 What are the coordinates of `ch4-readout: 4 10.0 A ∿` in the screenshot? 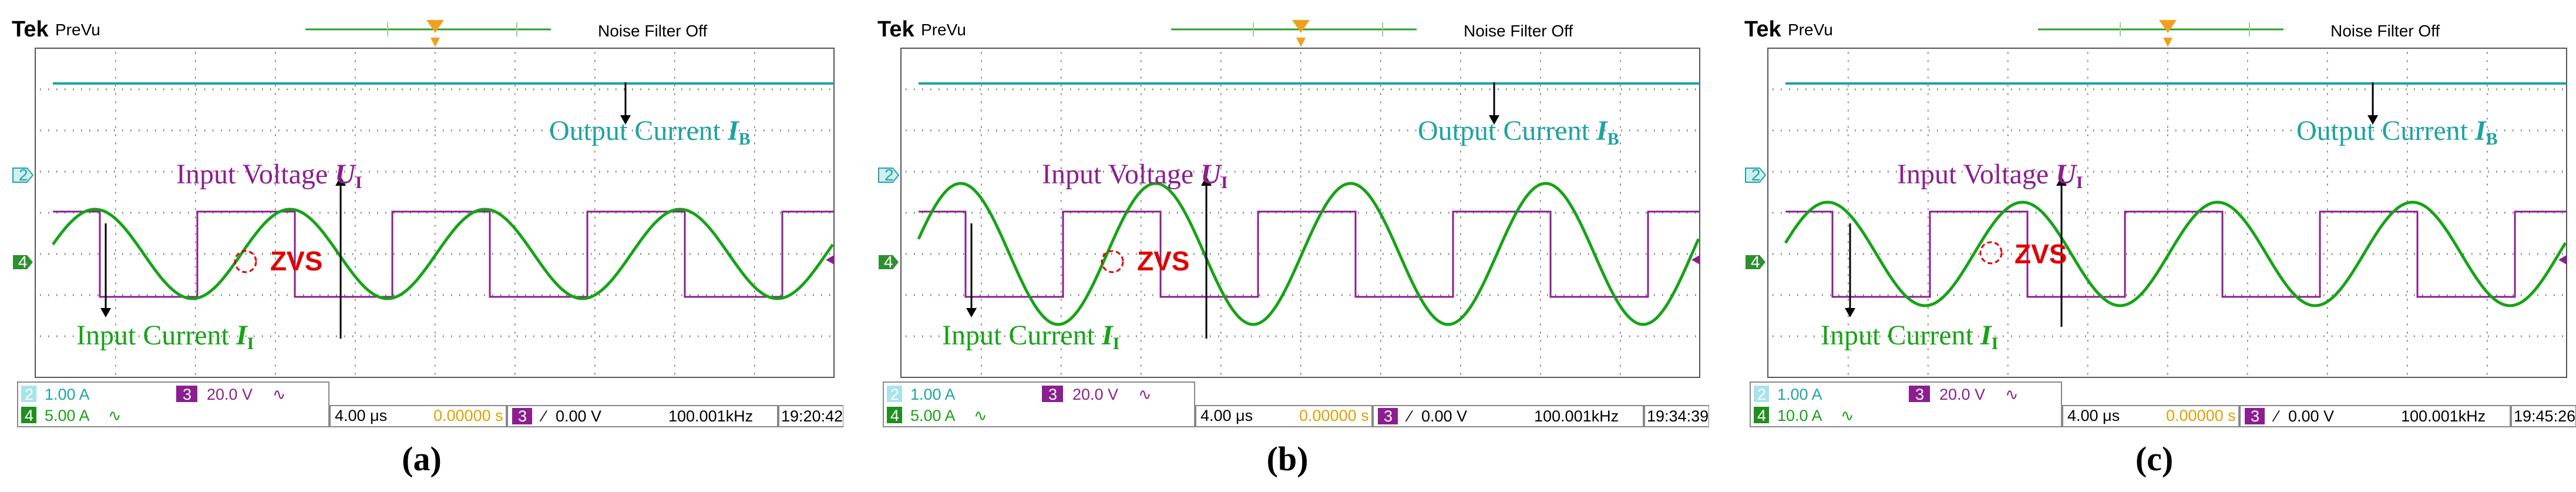 It's located at (1804, 415).